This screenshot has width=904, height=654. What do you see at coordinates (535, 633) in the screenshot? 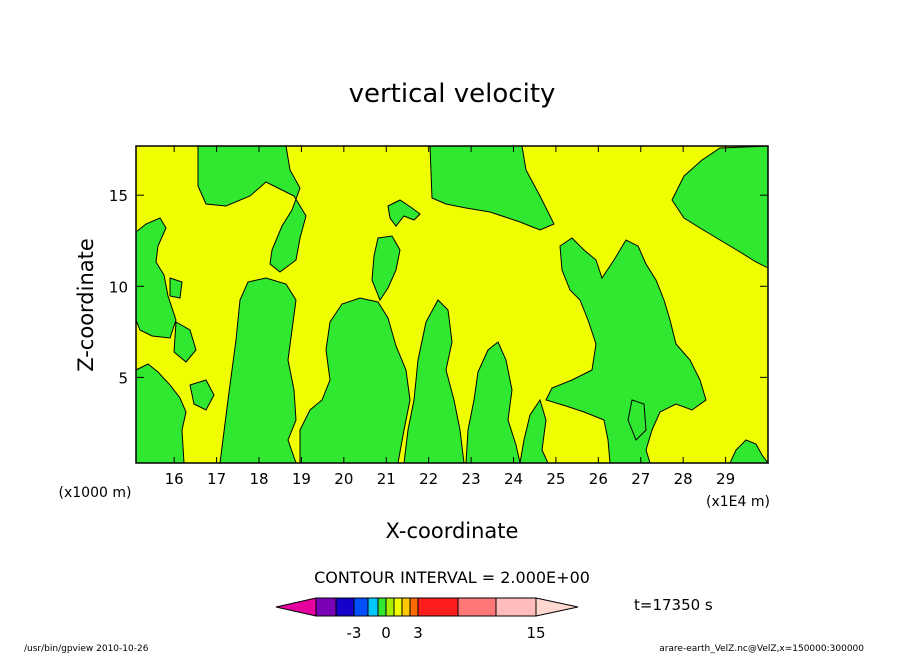
I see `colorbar-tick-label: 15` at bounding box center [535, 633].